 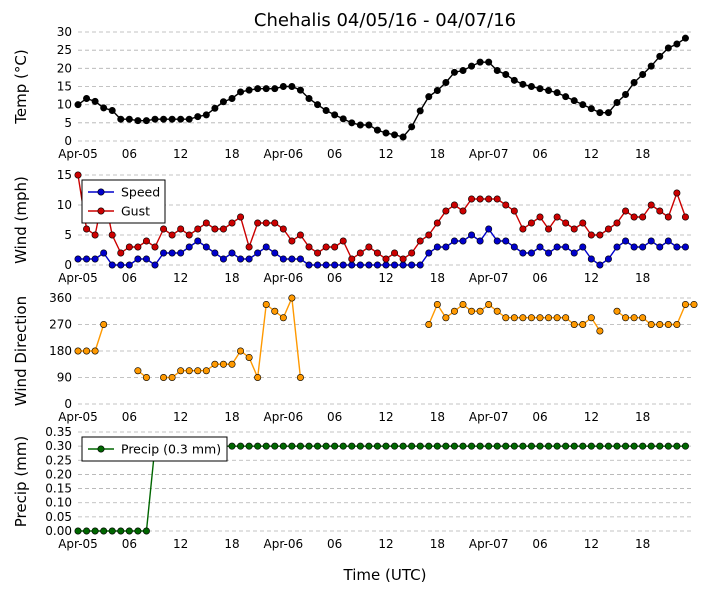 What do you see at coordinates (58, 446) in the screenshot?
I see `y-tick-label: 0.30` at bounding box center [58, 446].